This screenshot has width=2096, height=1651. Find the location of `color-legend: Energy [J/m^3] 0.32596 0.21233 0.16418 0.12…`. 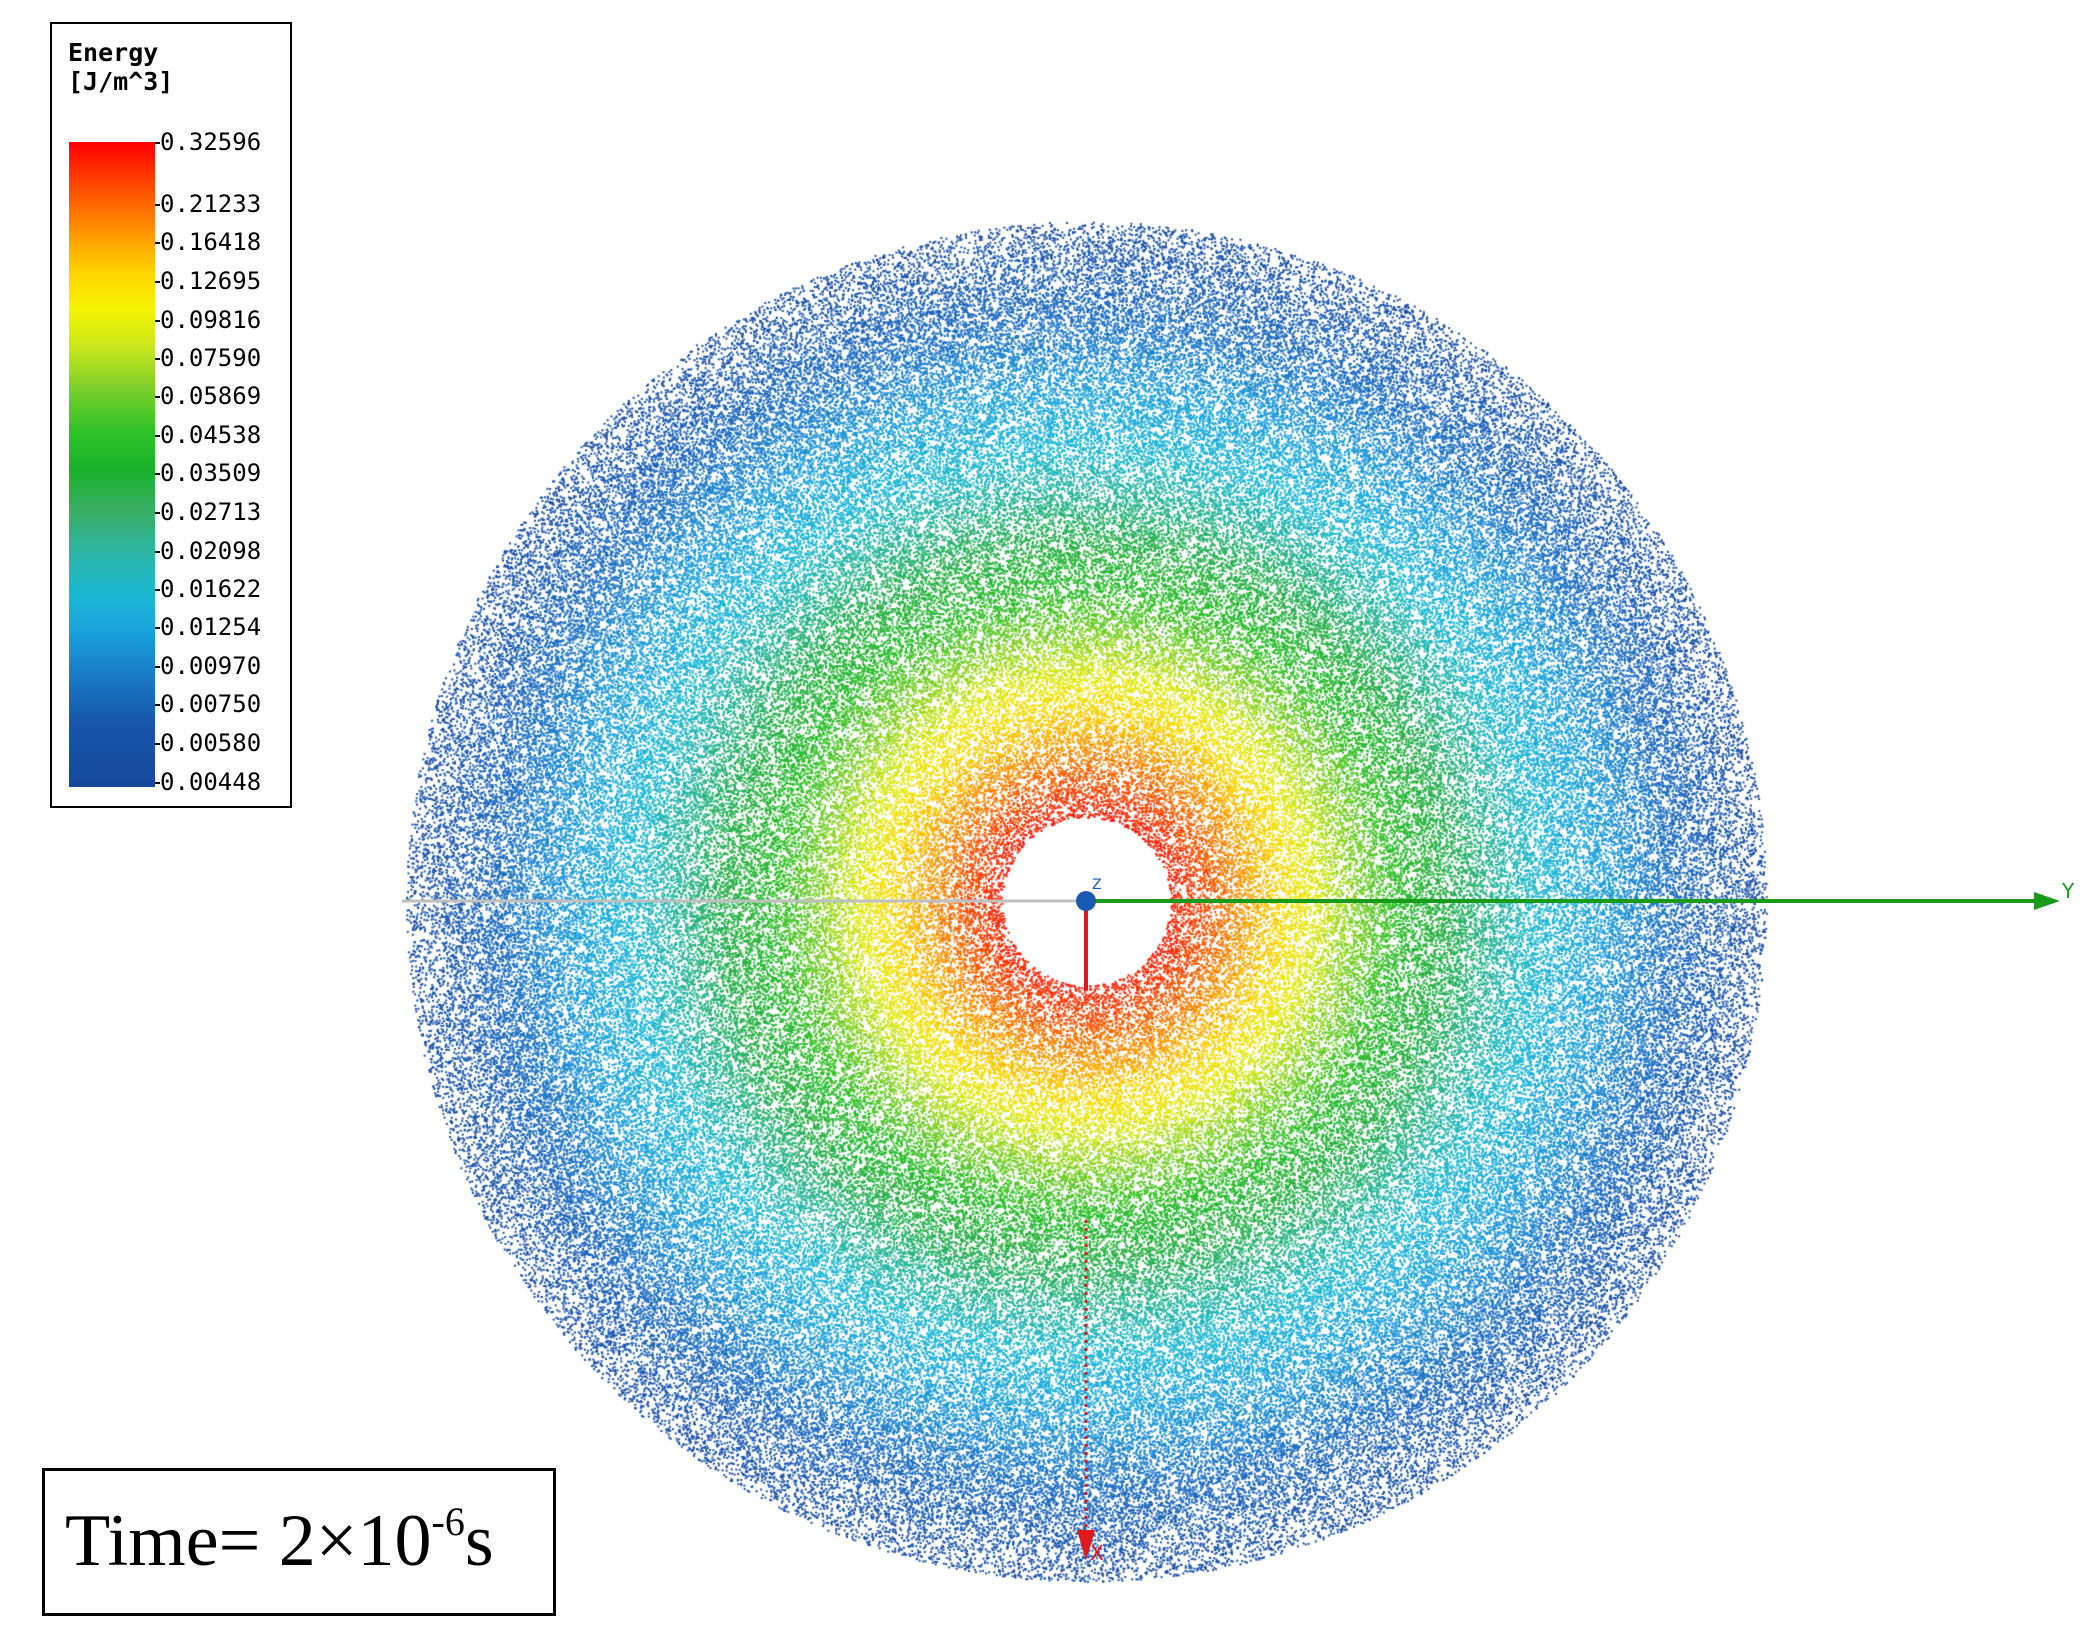

color-legend: Energy [J/m^3] 0.32596 0.21233 0.16418 0.12… is located at coordinates (171, 415).